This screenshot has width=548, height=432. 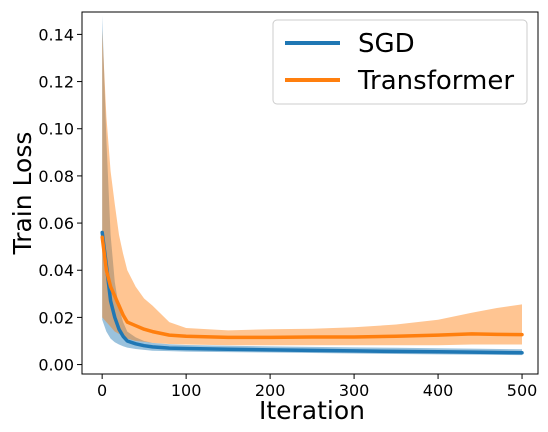 I want to click on x-axis-ticks: 0 100 200 300 400 500, so click(x=317, y=387).